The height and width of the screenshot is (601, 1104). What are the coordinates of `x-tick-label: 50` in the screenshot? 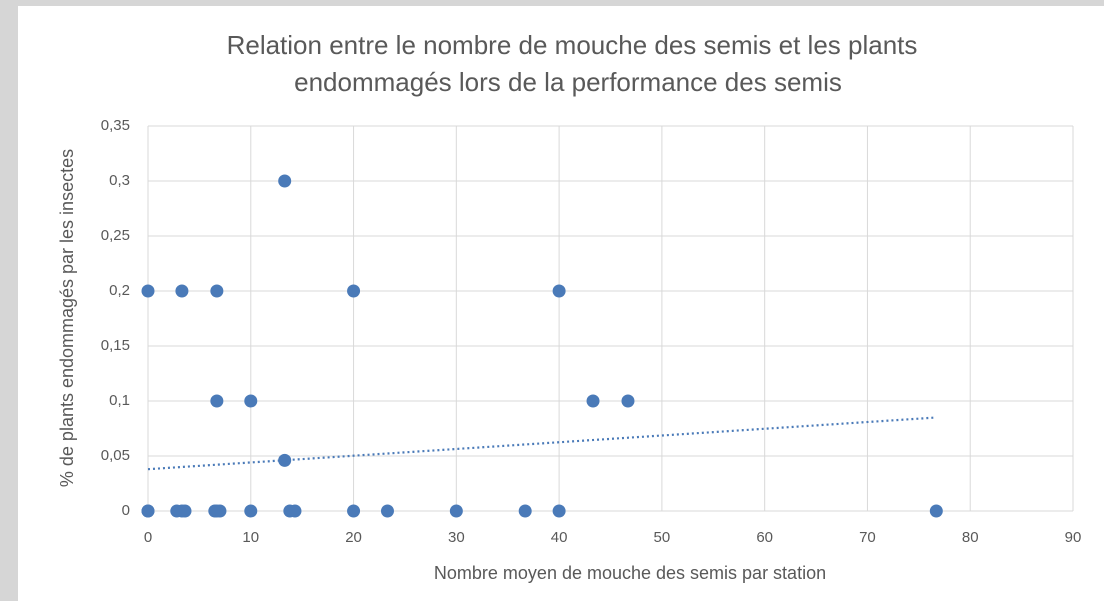 It's located at (662, 537).